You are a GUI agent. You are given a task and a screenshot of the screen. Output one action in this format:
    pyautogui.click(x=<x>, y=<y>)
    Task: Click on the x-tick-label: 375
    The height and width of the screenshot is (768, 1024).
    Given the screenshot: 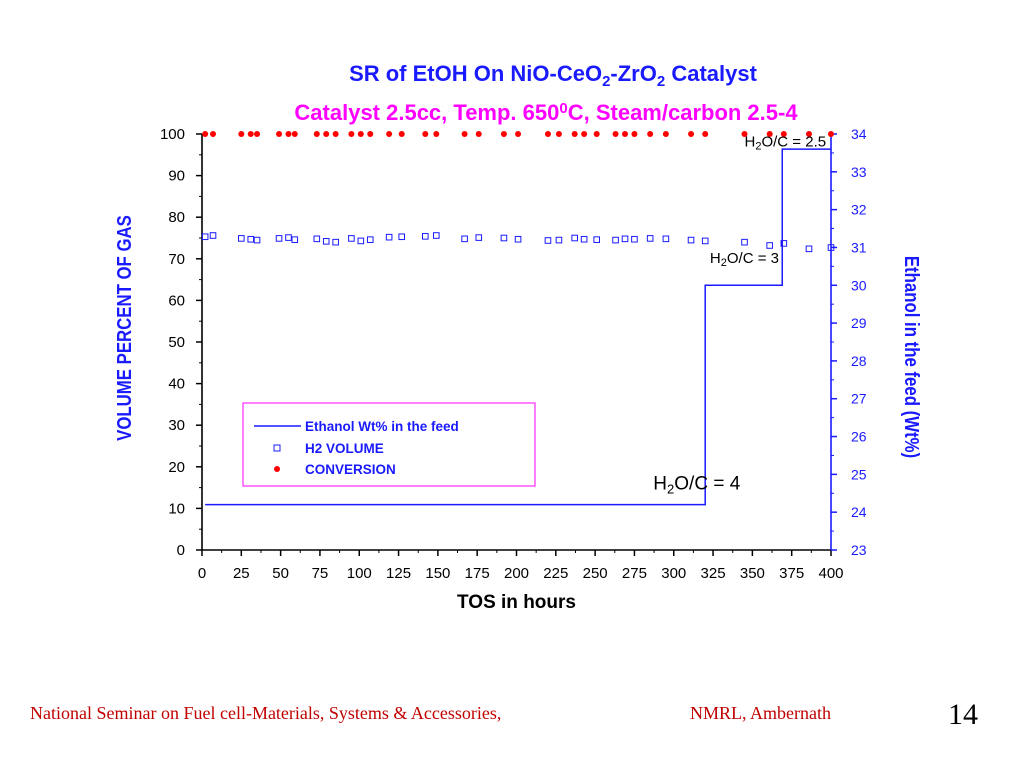 What is the action you would take?
    pyautogui.click(x=791, y=573)
    